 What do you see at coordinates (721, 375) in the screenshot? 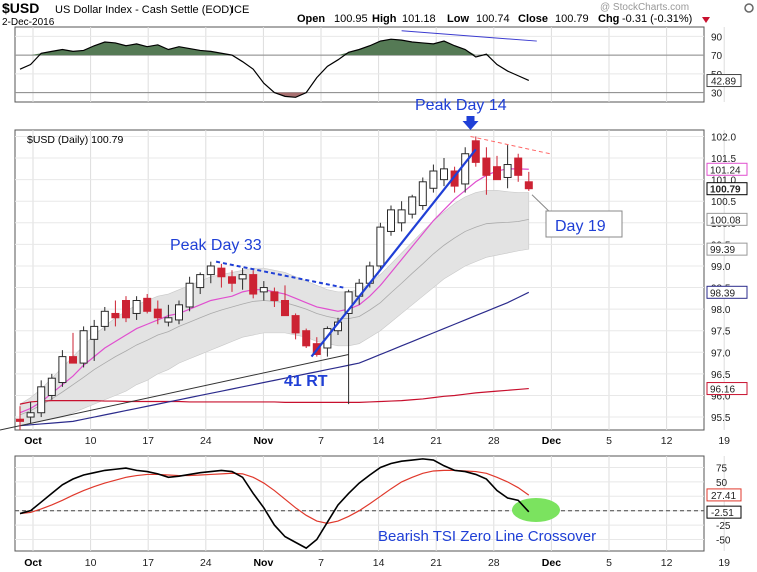
I see `y-tick-label: 96.5` at bounding box center [721, 375].